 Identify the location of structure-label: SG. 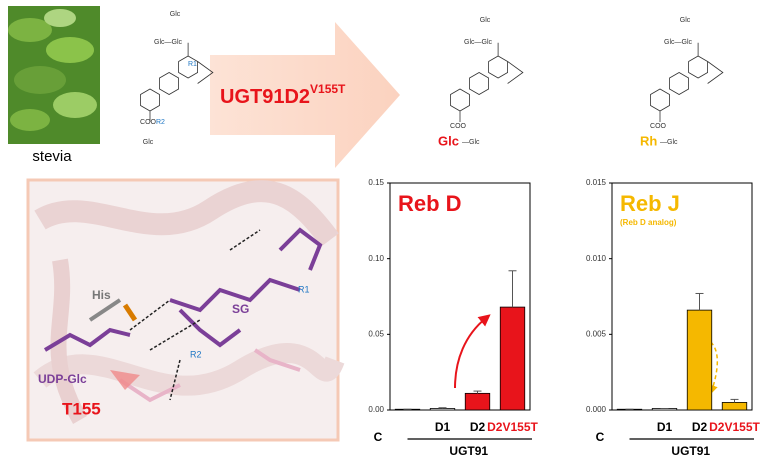
(240, 309).